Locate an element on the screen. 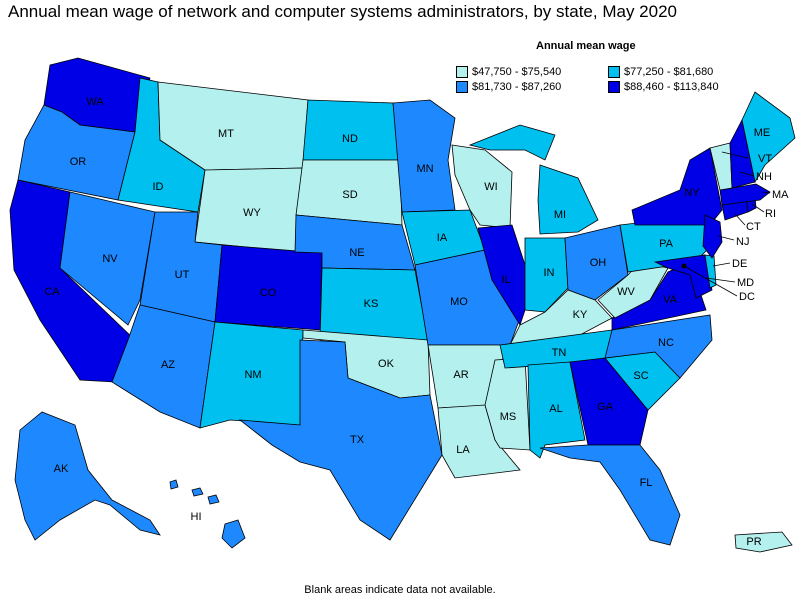  legend-label: $81,730 - $87,260 is located at coordinates (517, 87).